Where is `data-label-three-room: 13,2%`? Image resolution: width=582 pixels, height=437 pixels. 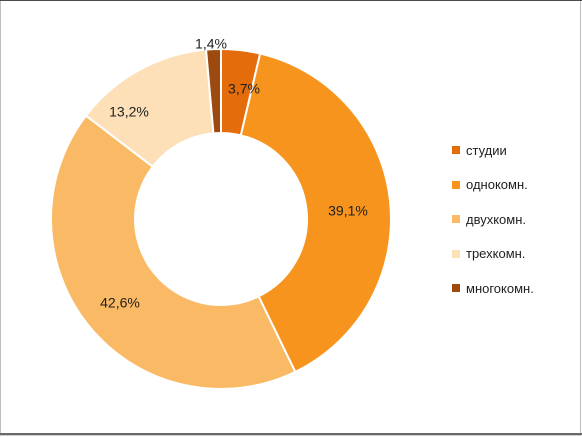 data-label-three-room: 13,2% is located at coordinates (129, 112).